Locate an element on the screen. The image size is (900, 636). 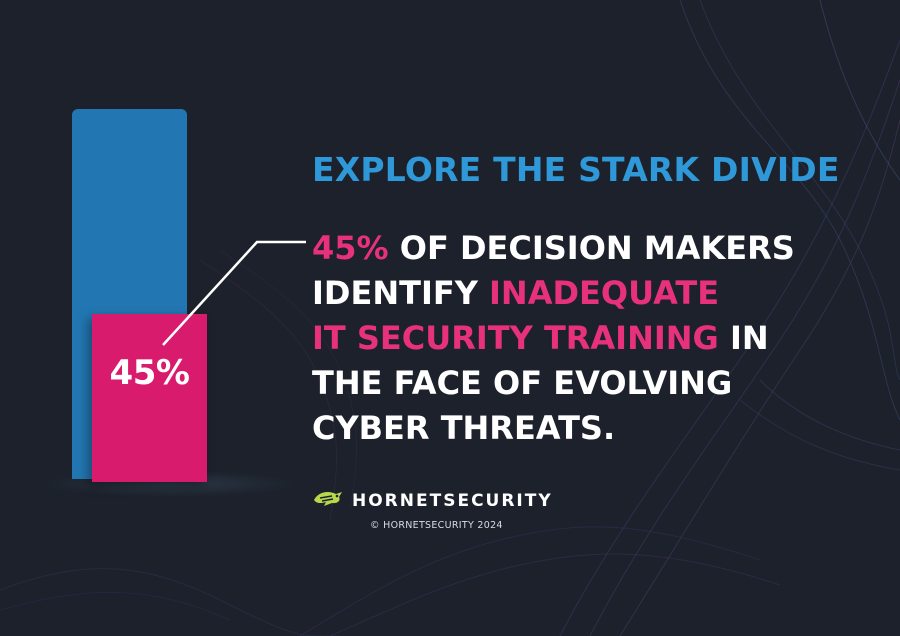
statement-line-5: CYBER THREATS. is located at coordinates (464, 428).